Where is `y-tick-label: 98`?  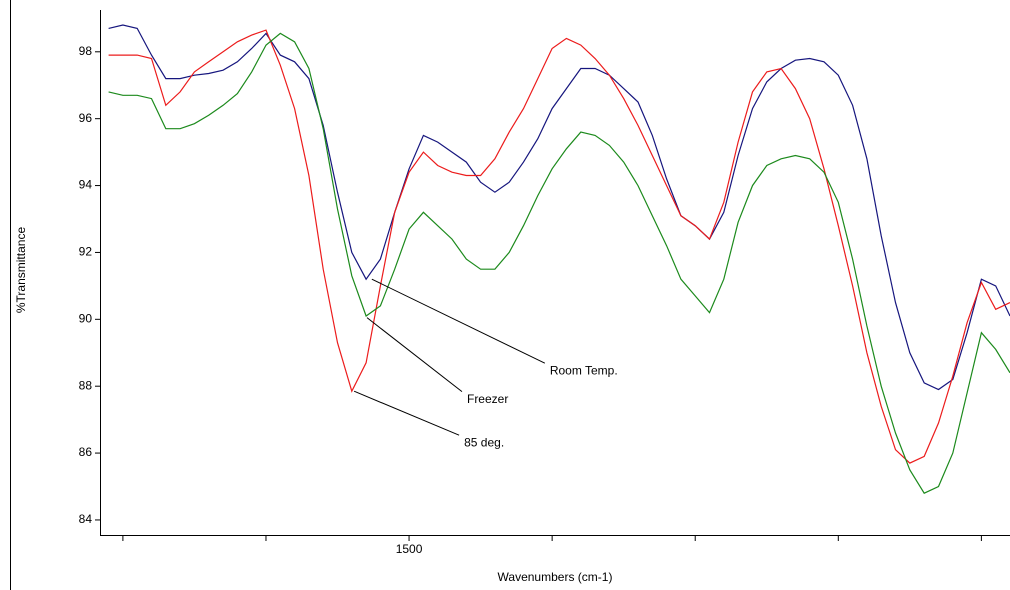
y-tick-label: 98 is located at coordinates (86, 51).